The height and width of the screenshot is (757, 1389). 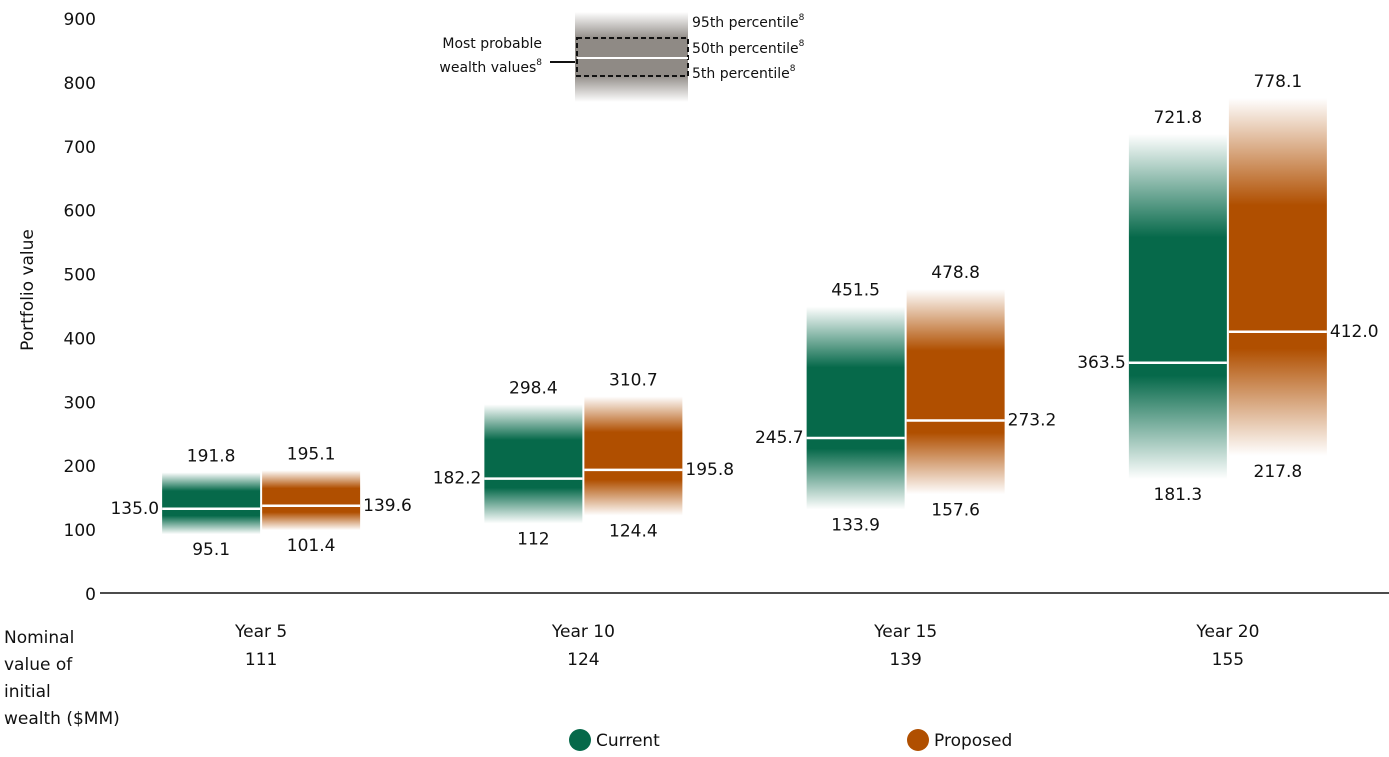 I want to click on key-text: 95th percentile, so click(x=745, y=23).